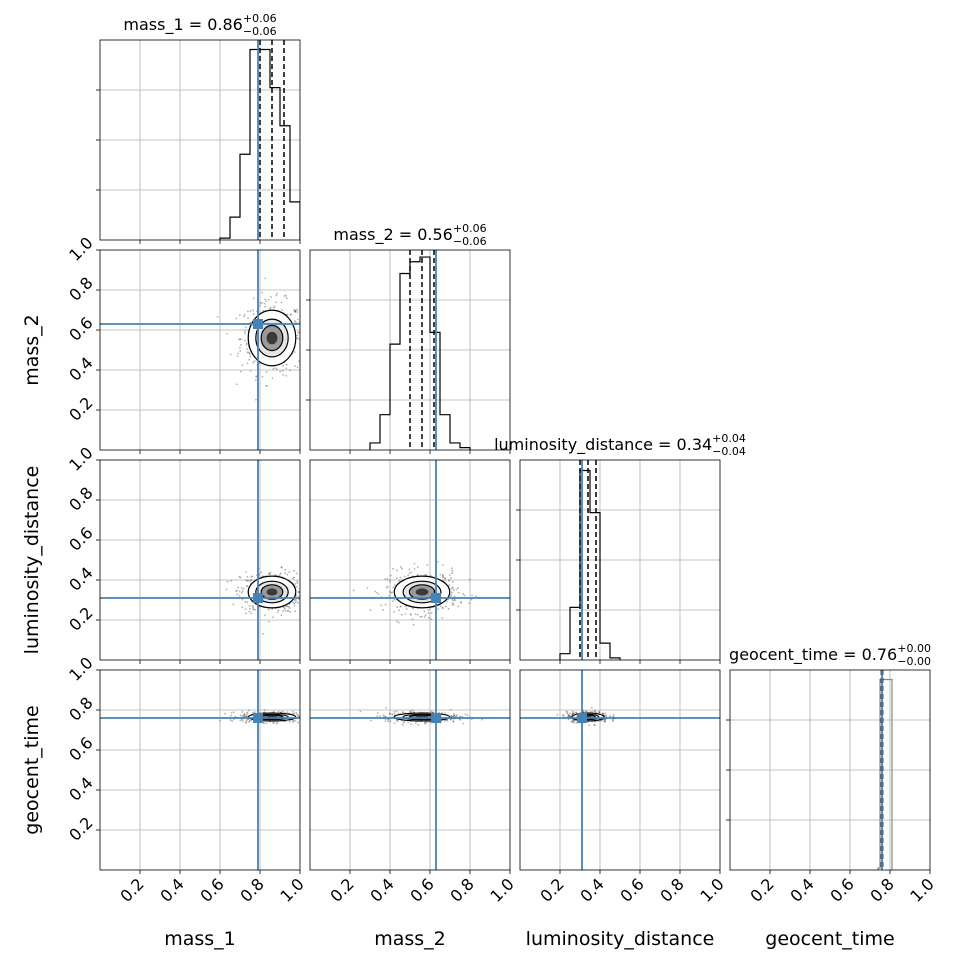 This screenshot has height=970, width=970. I want to click on panel-title: mass_1 = 0.86+0.06 −0.06, so click(199, 25).